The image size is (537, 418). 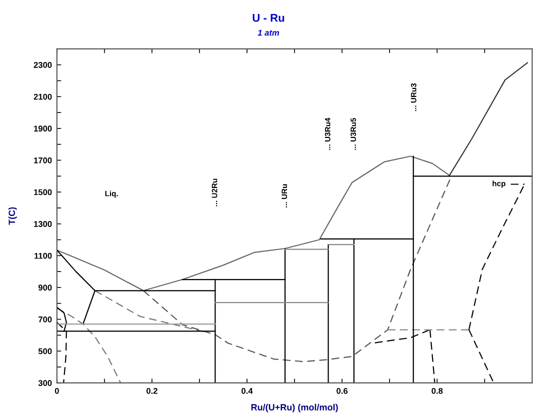 What do you see at coordinates (268, 18) in the screenshot?
I see `chart-title: U - Ru` at bounding box center [268, 18].